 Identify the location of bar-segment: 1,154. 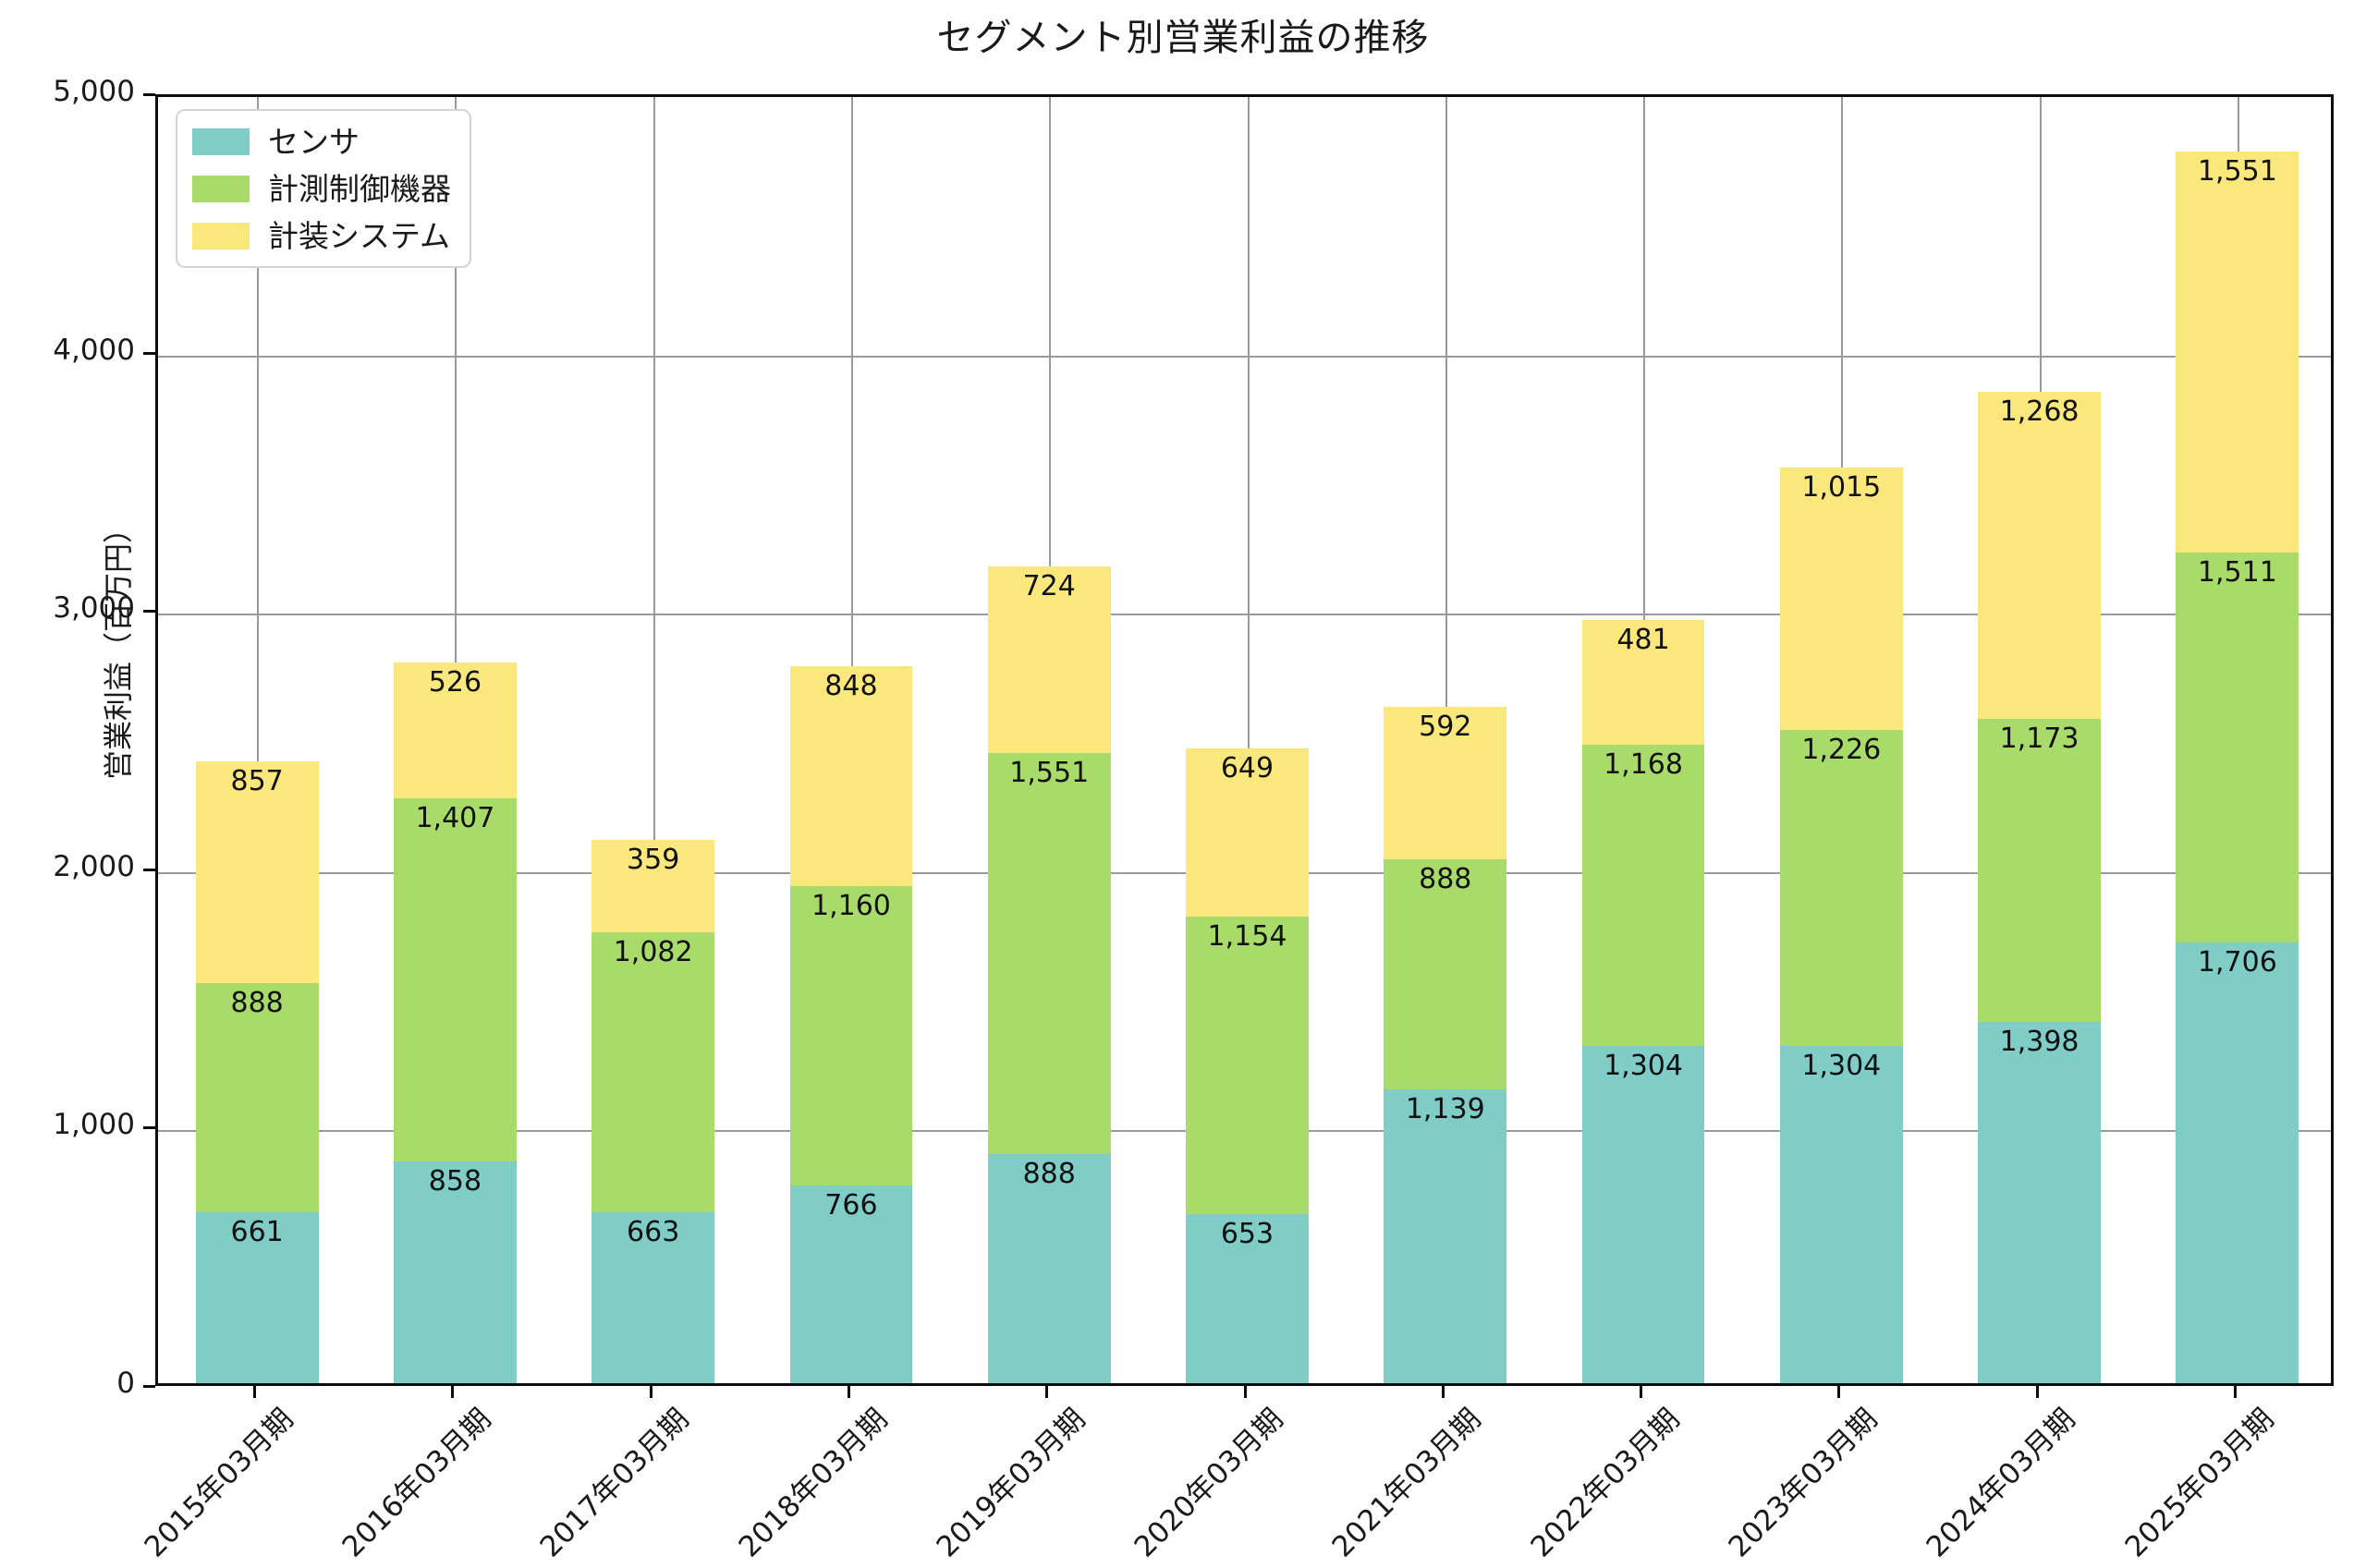
(1247, 1065).